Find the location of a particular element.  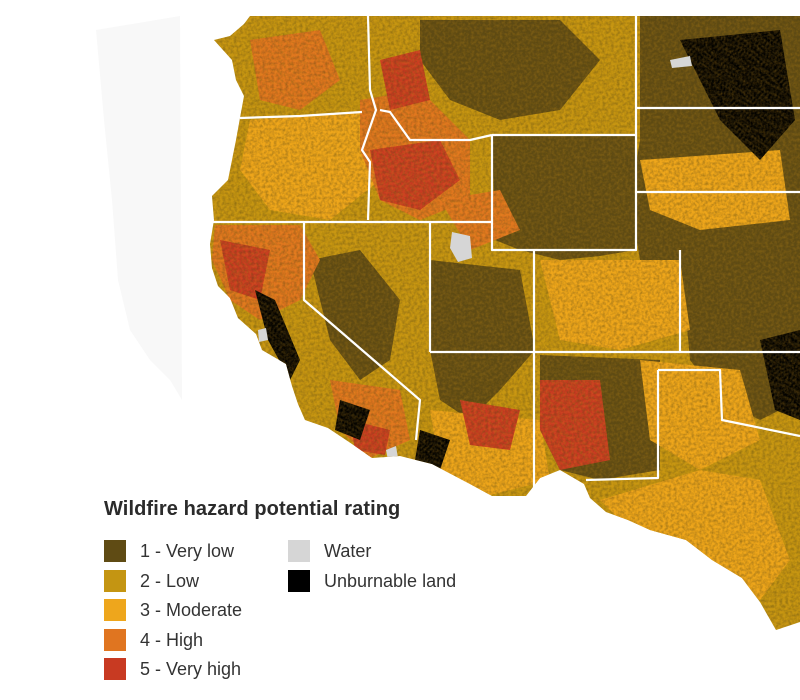

legend-label: 3 - Moderate is located at coordinates (191, 609).